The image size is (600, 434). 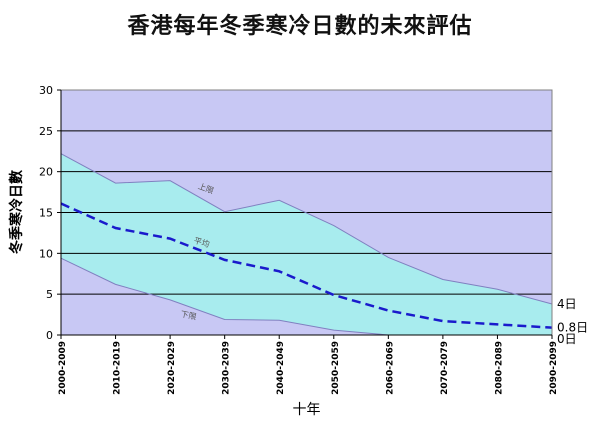 What do you see at coordinates (46, 172) in the screenshot?
I see `y-tick-label: 20` at bounding box center [46, 172].